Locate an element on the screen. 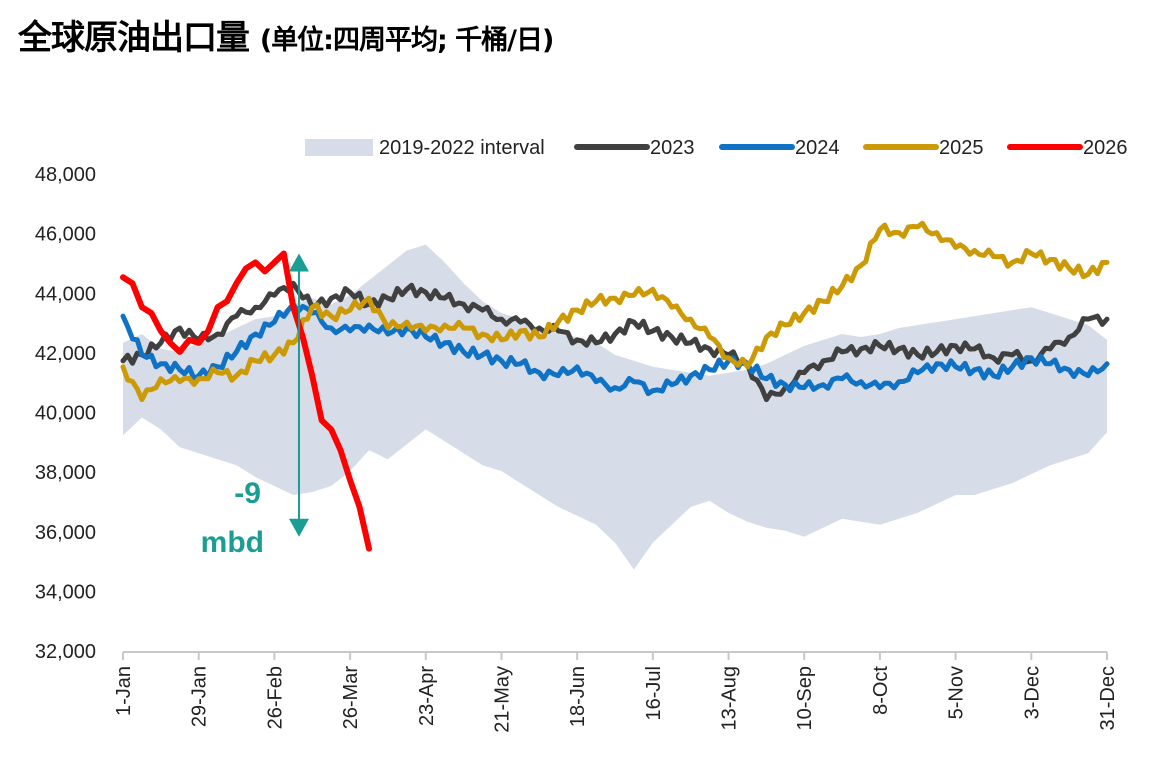  series-line-2023 is located at coordinates (615, 341).